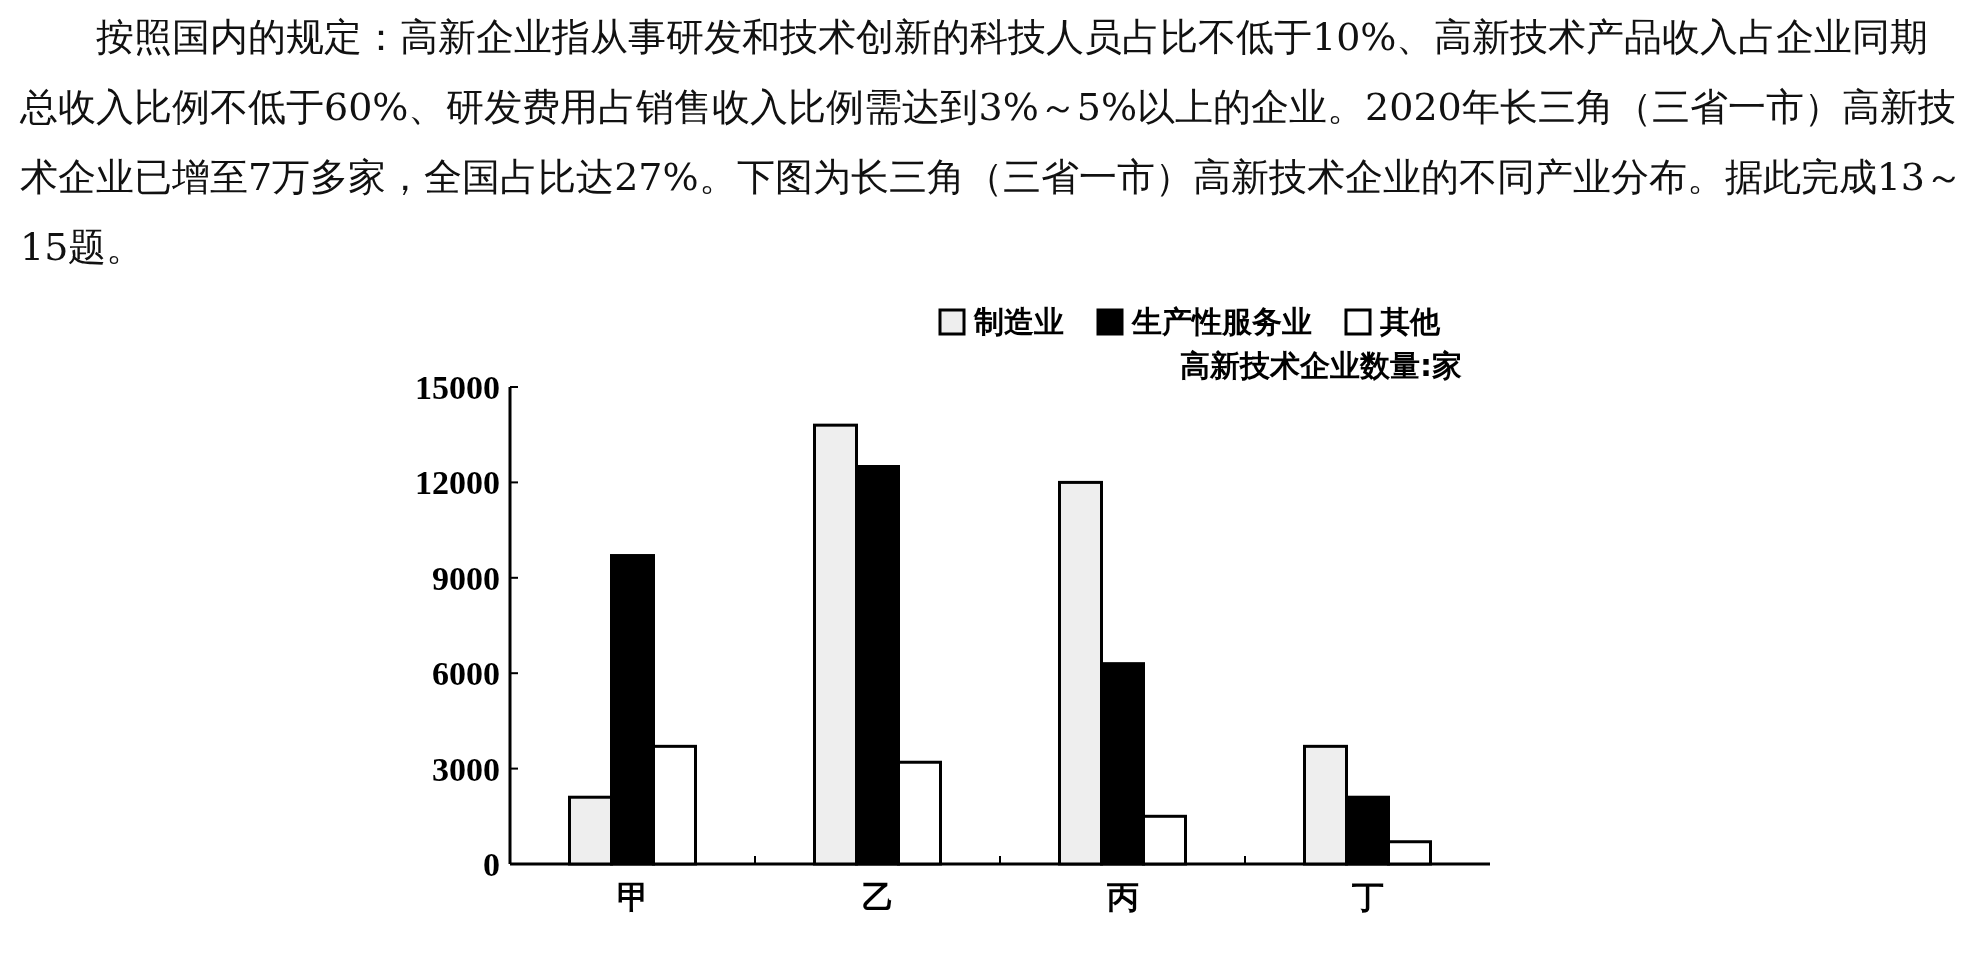 This screenshot has width=1986, height=968. What do you see at coordinates (632, 897) in the screenshot?
I see `x-tick-label: 甲` at bounding box center [632, 897].